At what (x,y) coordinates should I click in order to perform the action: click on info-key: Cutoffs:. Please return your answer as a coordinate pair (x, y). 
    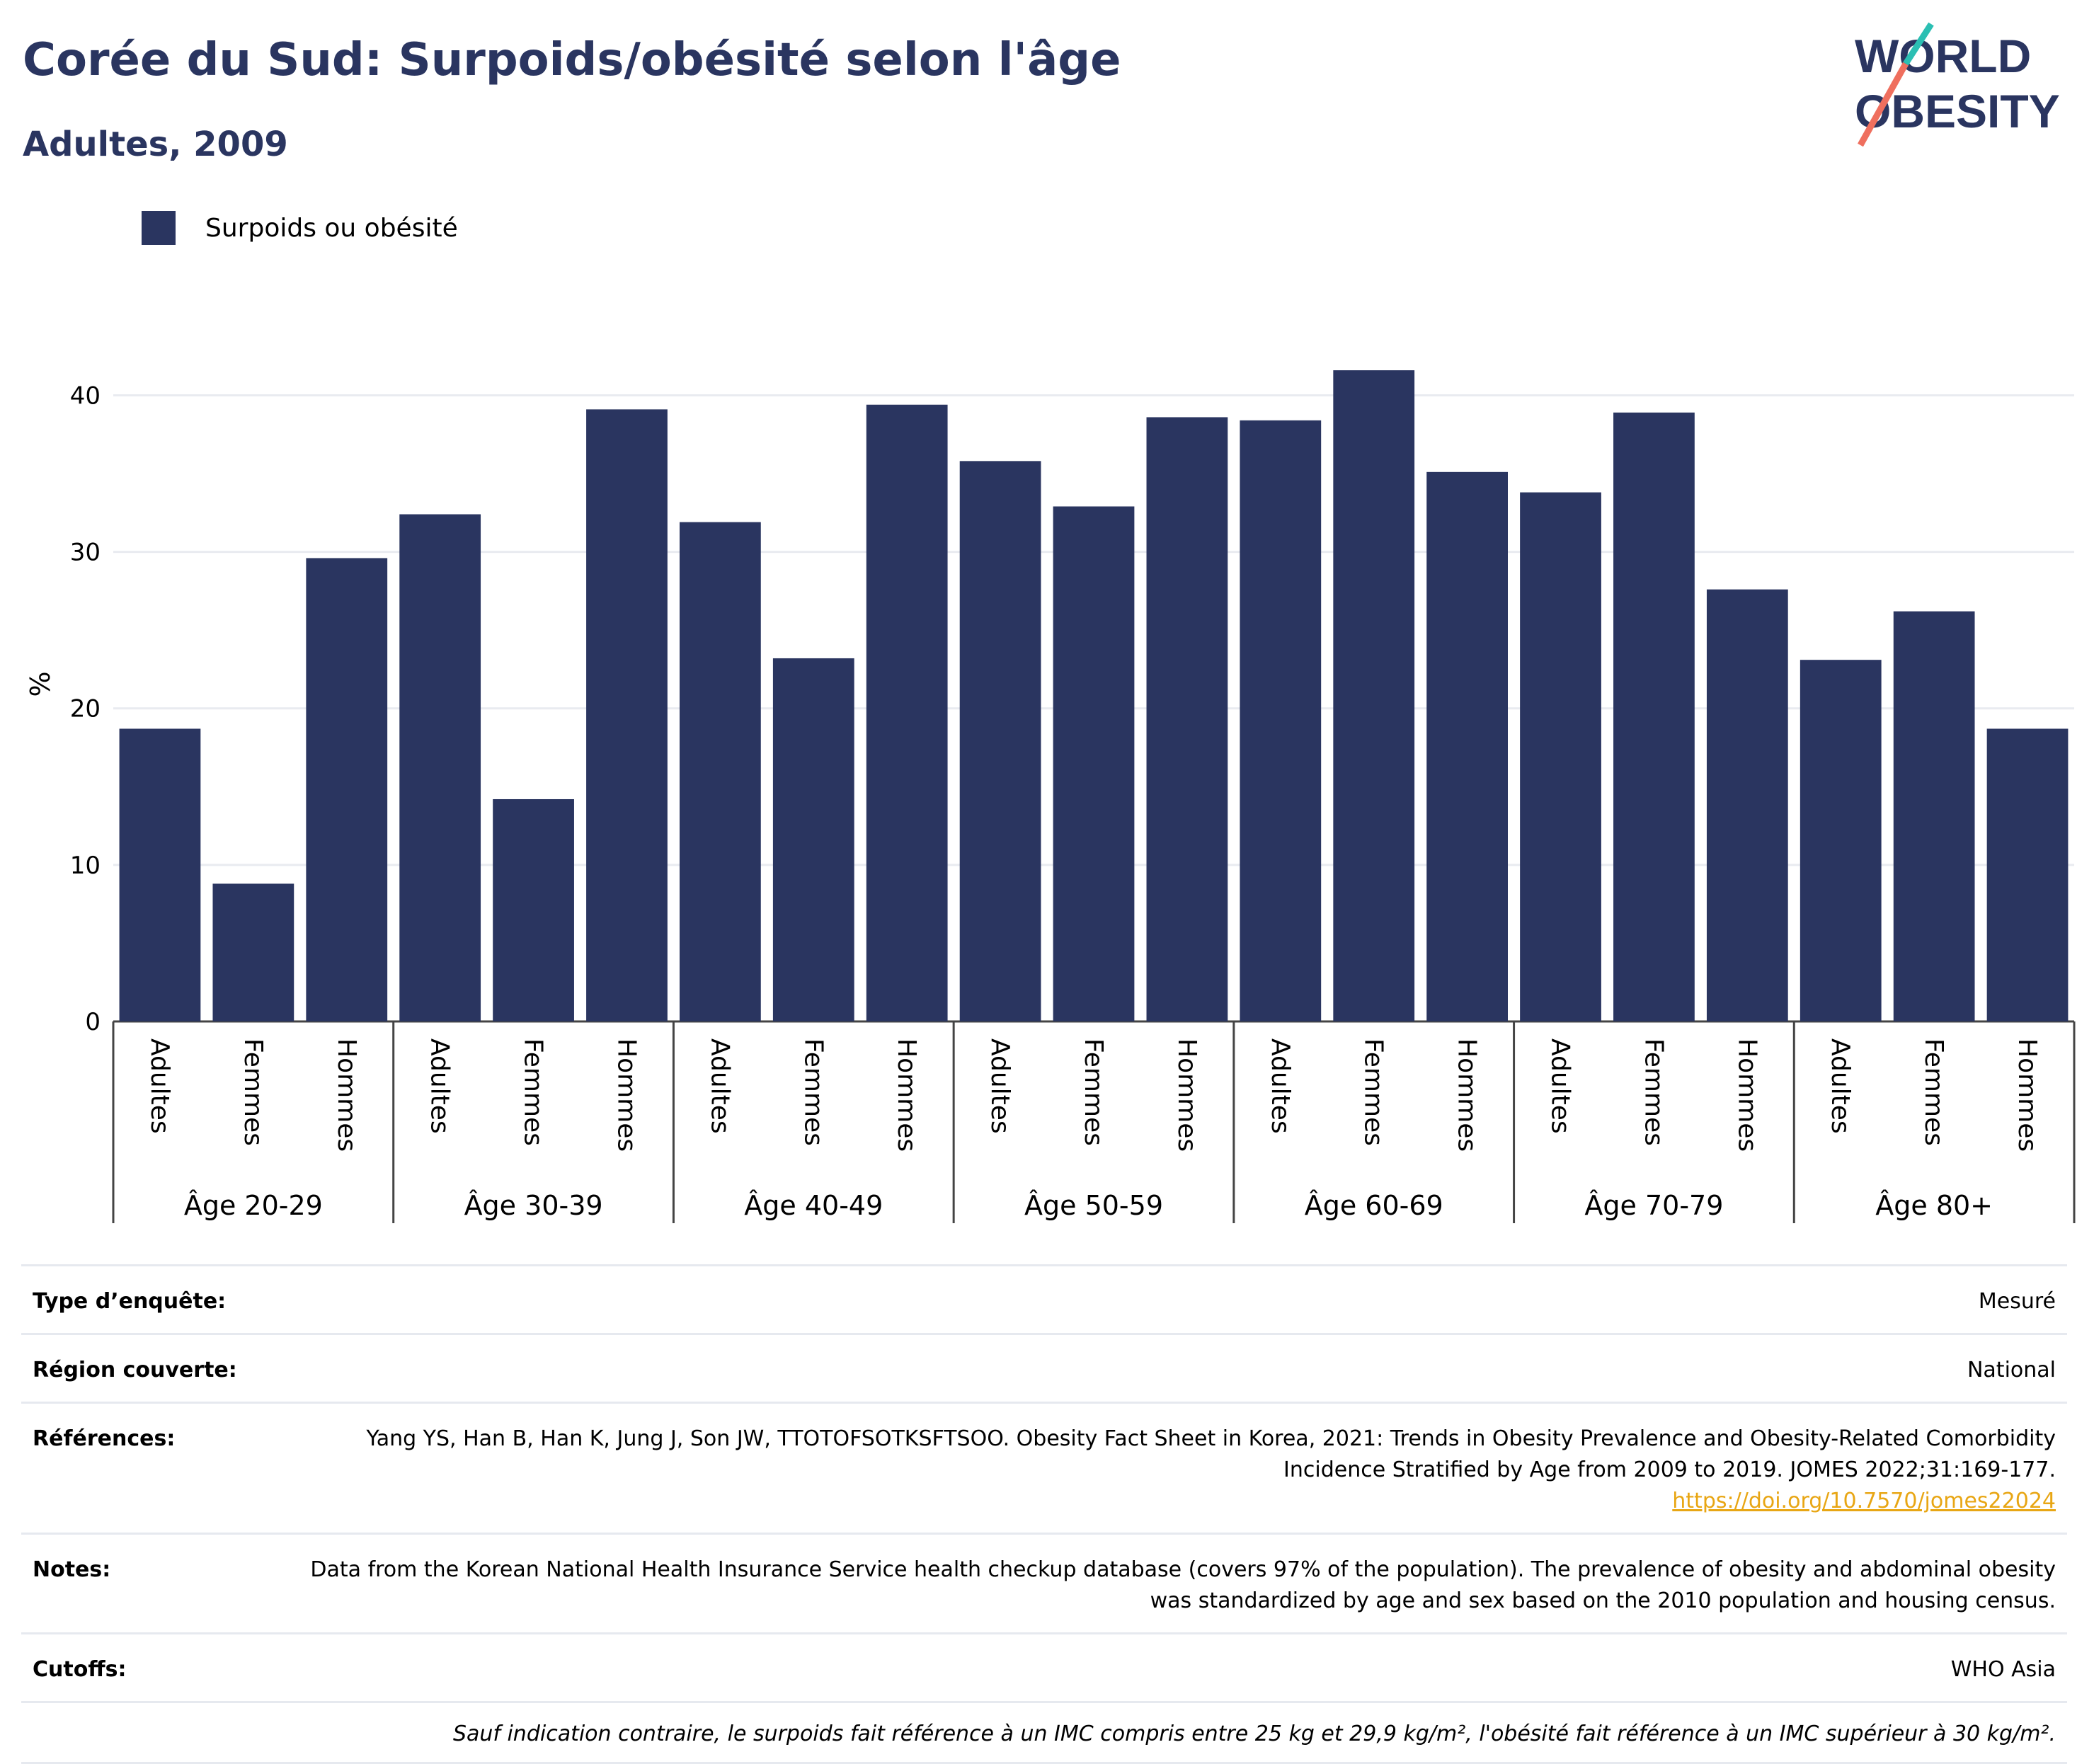
    Looking at the image, I should click on (80, 1669).